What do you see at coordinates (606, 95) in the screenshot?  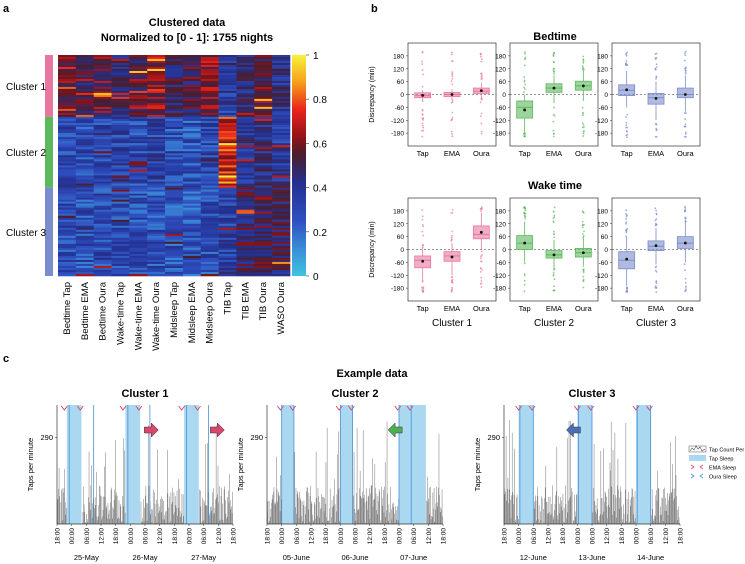 I see `boxplot-ytick-label: 0` at bounding box center [606, 95].